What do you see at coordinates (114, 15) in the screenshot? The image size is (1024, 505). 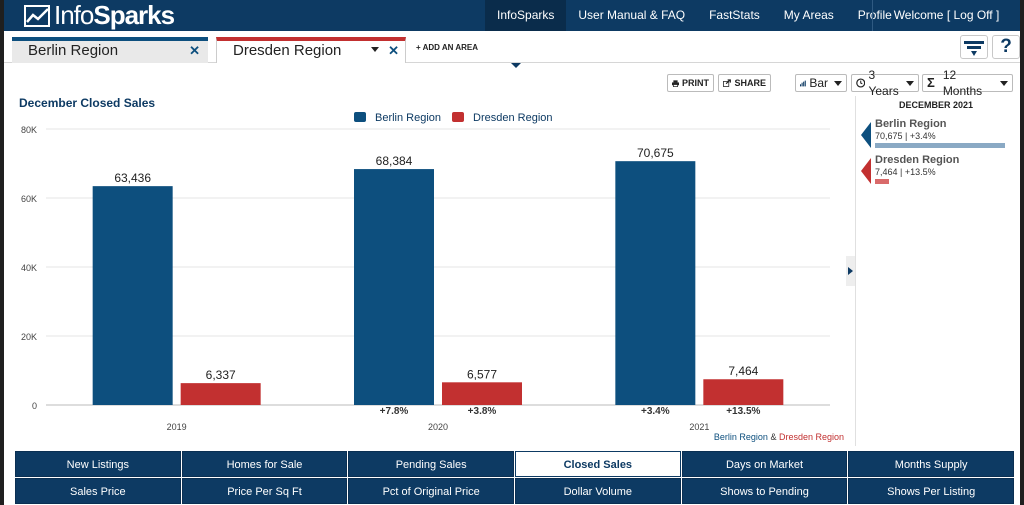 I see `logo-text: InfoSparks` at bounding box center [114, 15].